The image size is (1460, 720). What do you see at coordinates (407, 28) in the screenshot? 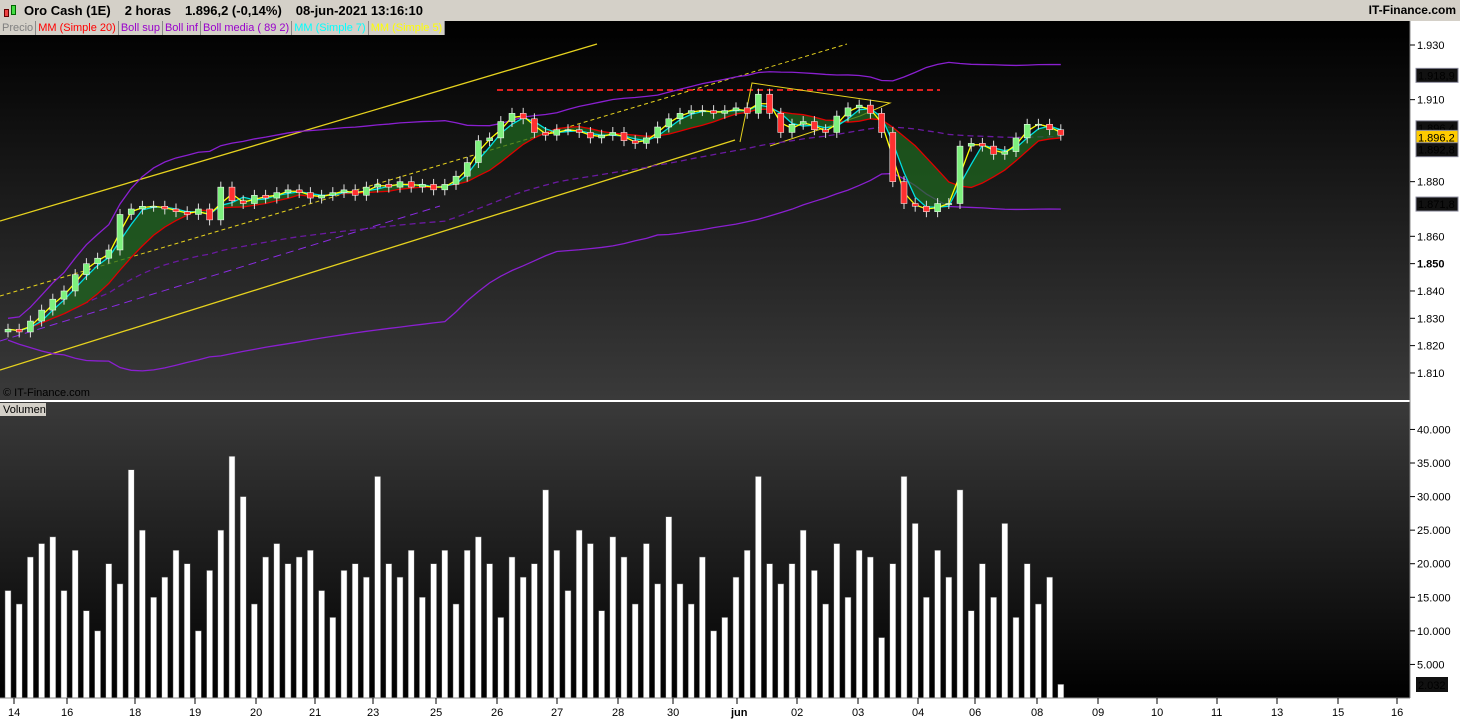
I see `legend-item: MM (Simple 5)` at bounding box center [407, 28].